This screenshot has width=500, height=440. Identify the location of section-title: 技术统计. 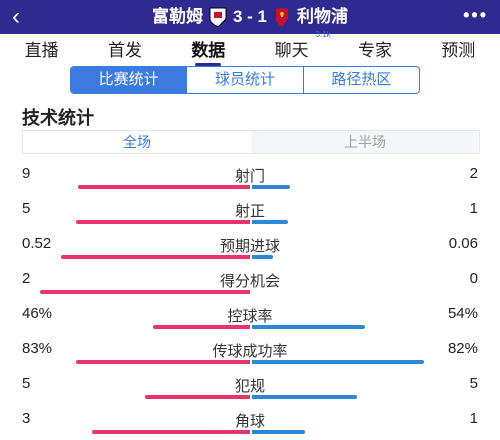
(58, 118).